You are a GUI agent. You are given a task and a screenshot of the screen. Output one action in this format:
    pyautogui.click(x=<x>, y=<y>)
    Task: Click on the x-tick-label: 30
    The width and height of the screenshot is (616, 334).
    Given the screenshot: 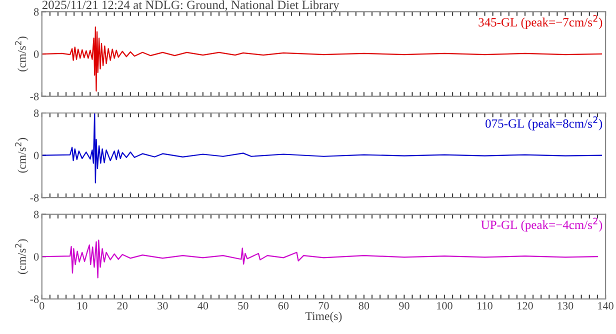 What is the action you would take?
    pyautogui.click(x=163, y=306)
    